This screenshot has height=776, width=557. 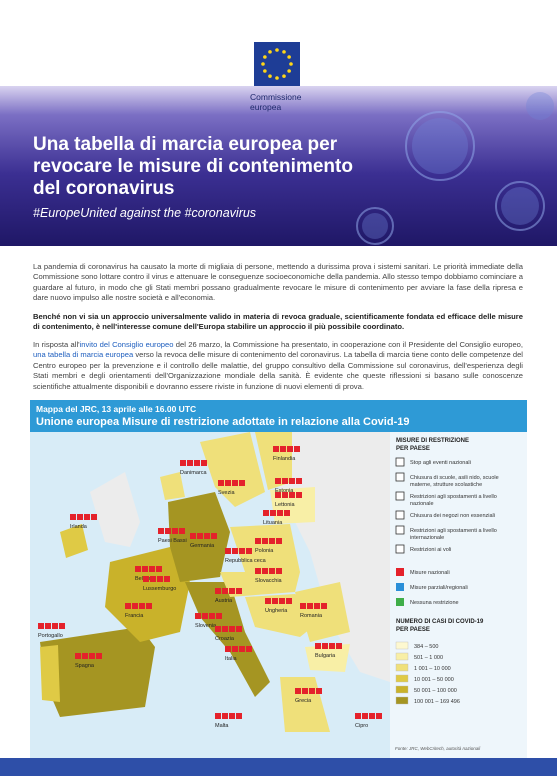 I want to click on legend-label: Misure parziali/regionali, so click(x=439, y=588).